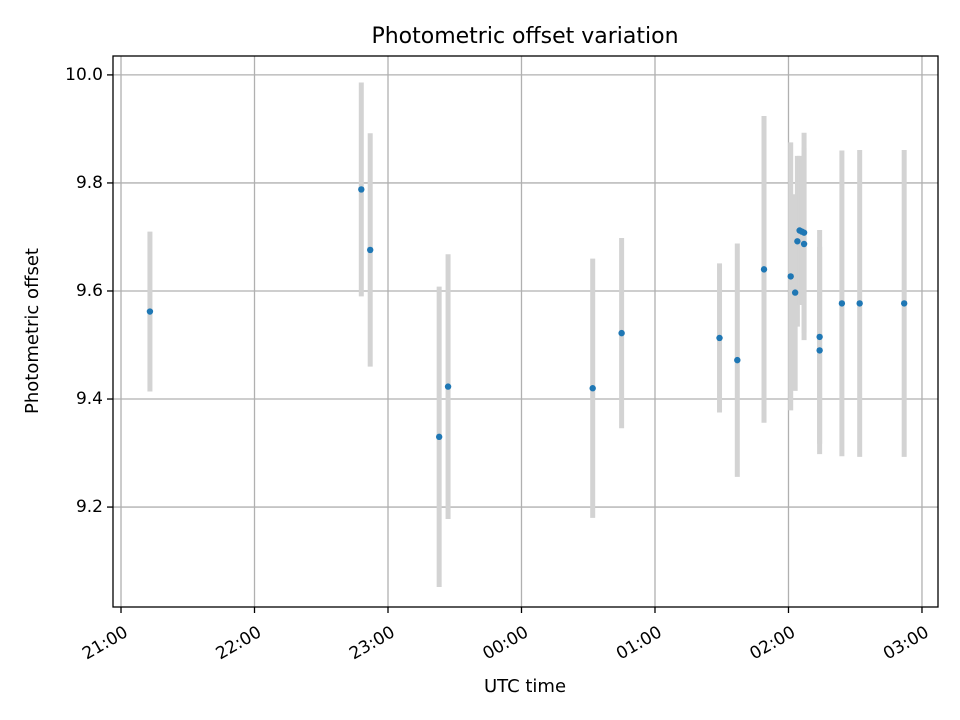 This screenshot has height=720, width=960. I want to click on y-tick-label: 10.0, so click(84, 75).